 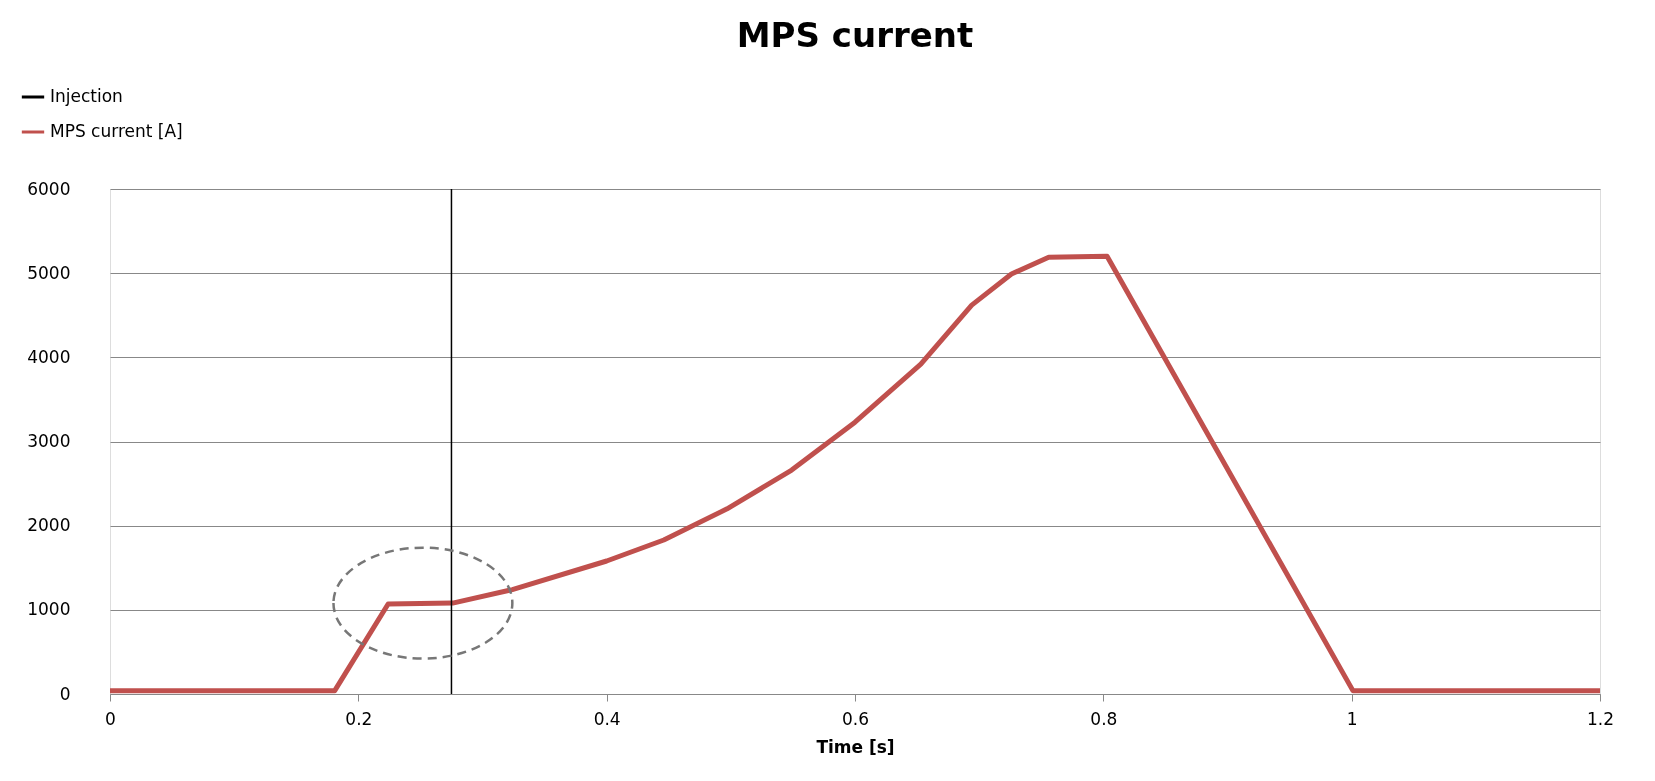 What do you see at coordinates (86, 96) in the screenshot?
I see `legend-label: Injection` at bounding box center [86, 96].